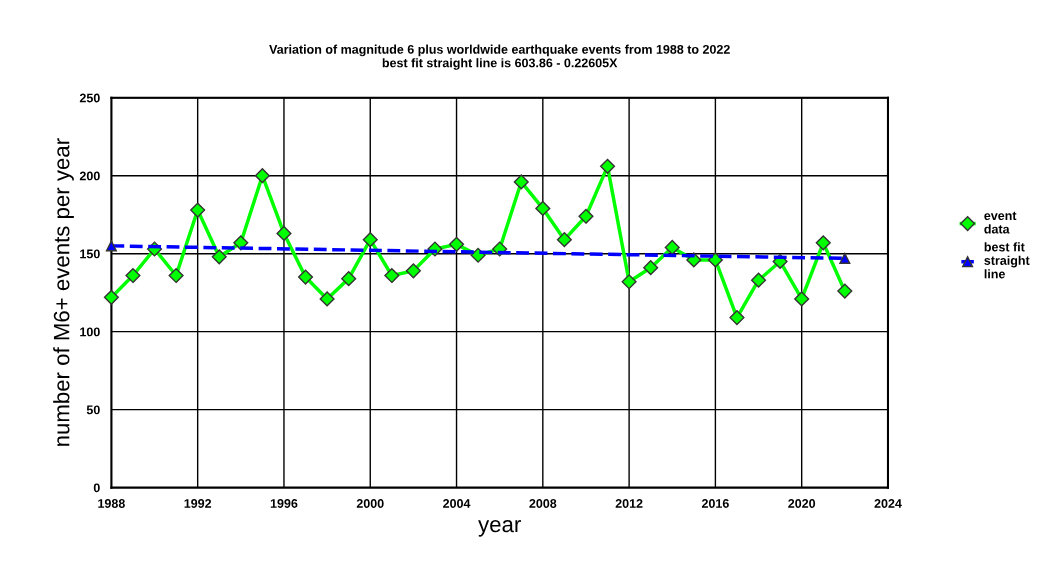 The height and width of the screenshot is (565, 1041). I want to click on legend-label: best fit straight line, so click(1007, 260).